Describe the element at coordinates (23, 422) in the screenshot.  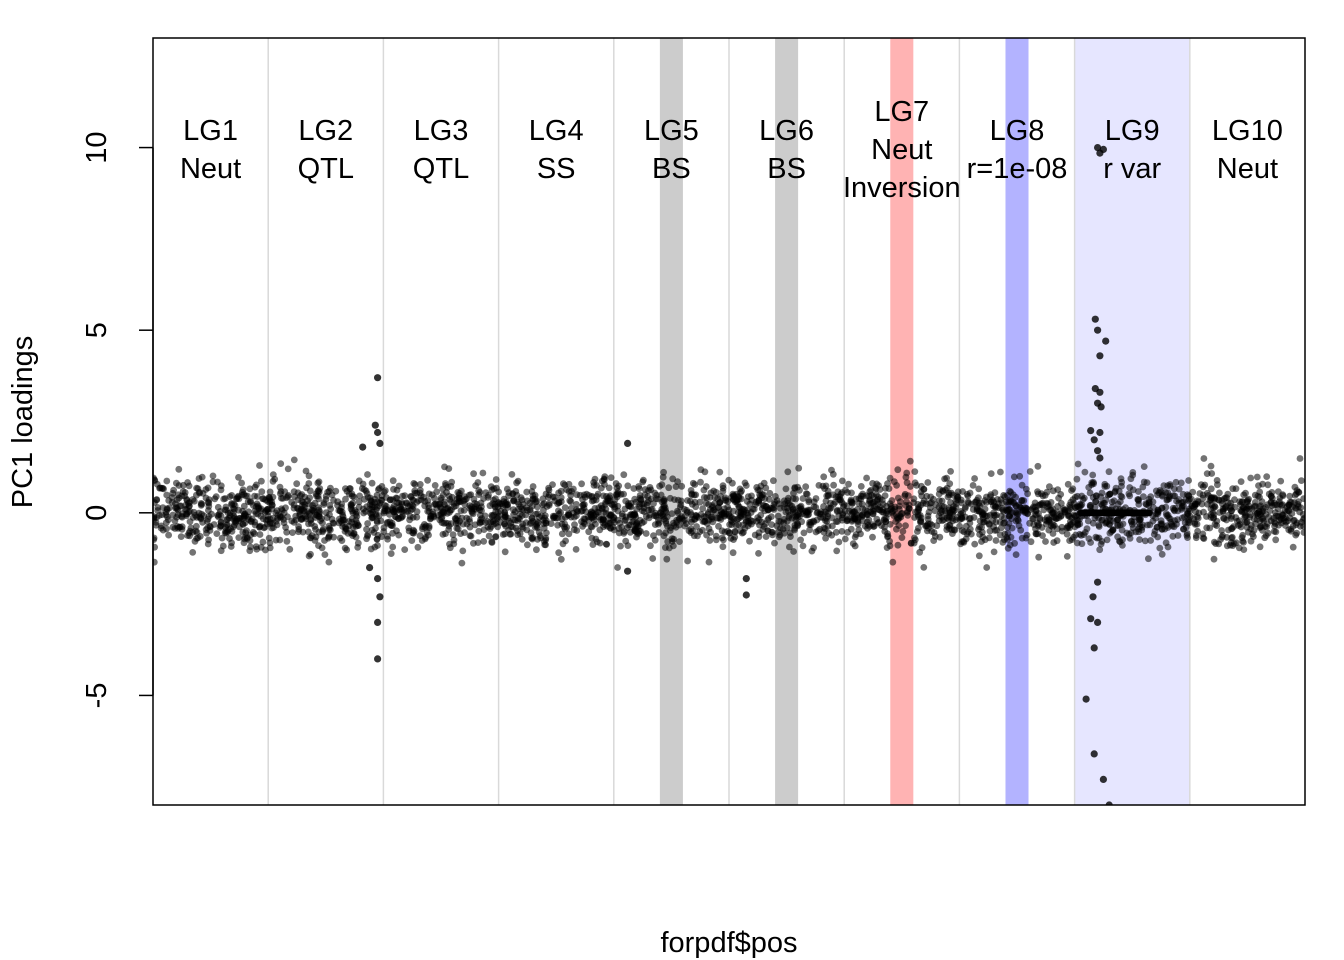
I see `y-axis-label: PC1 loadings` at that location.